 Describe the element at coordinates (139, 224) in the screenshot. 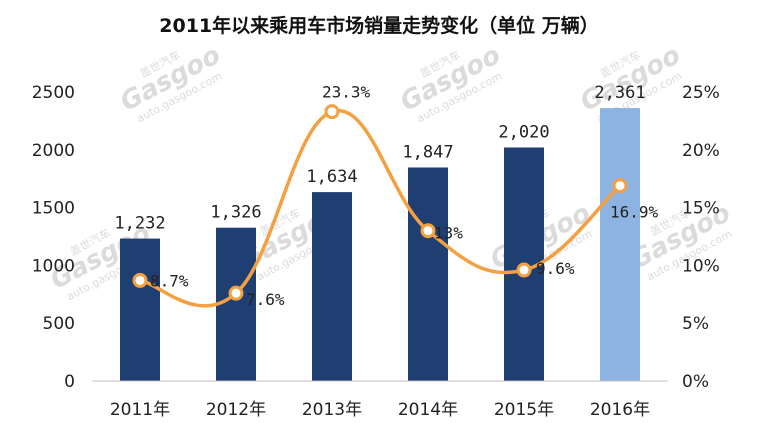

I see `bar-value-label: 1,232` at that location.